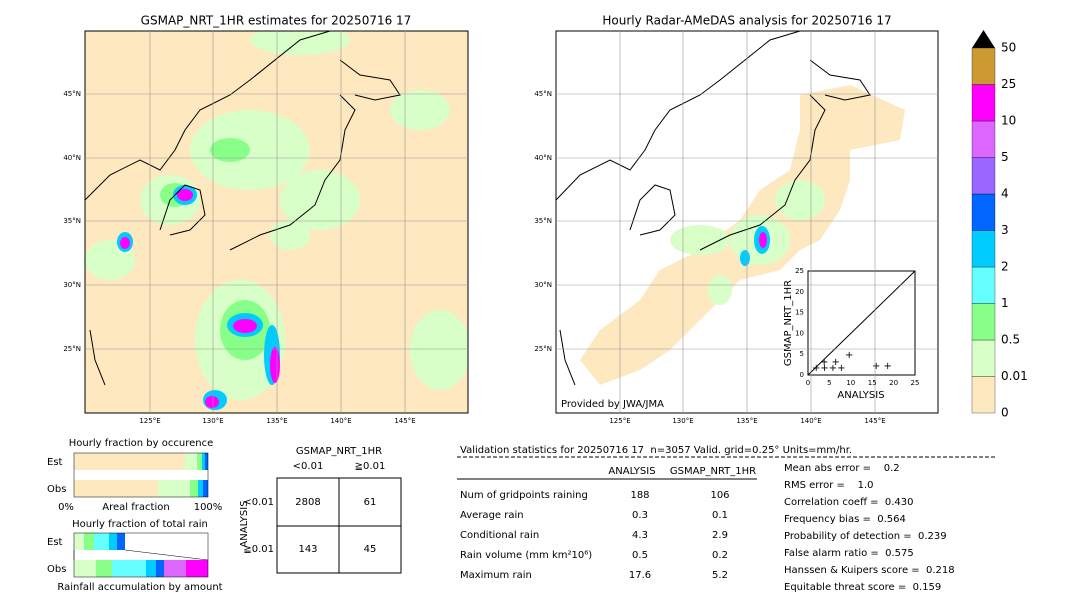  I want to click on inset-x-tick: 25, so click(915, 383).